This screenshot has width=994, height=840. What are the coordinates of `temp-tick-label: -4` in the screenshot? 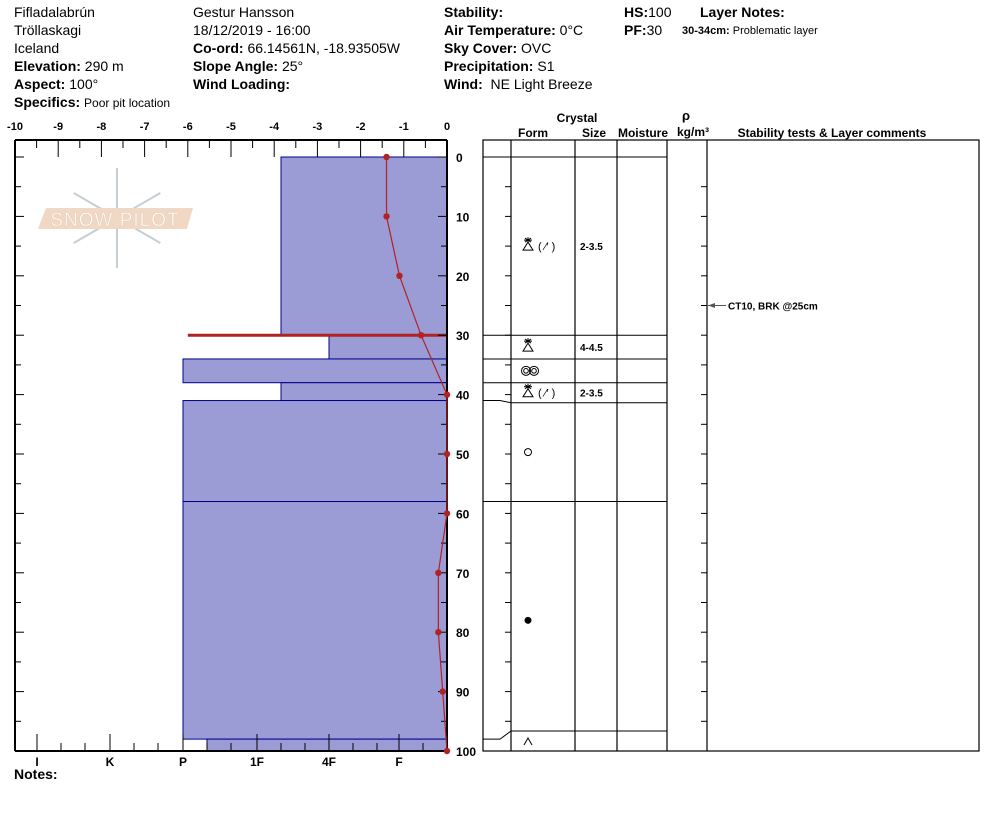 It's located at (274, 127).